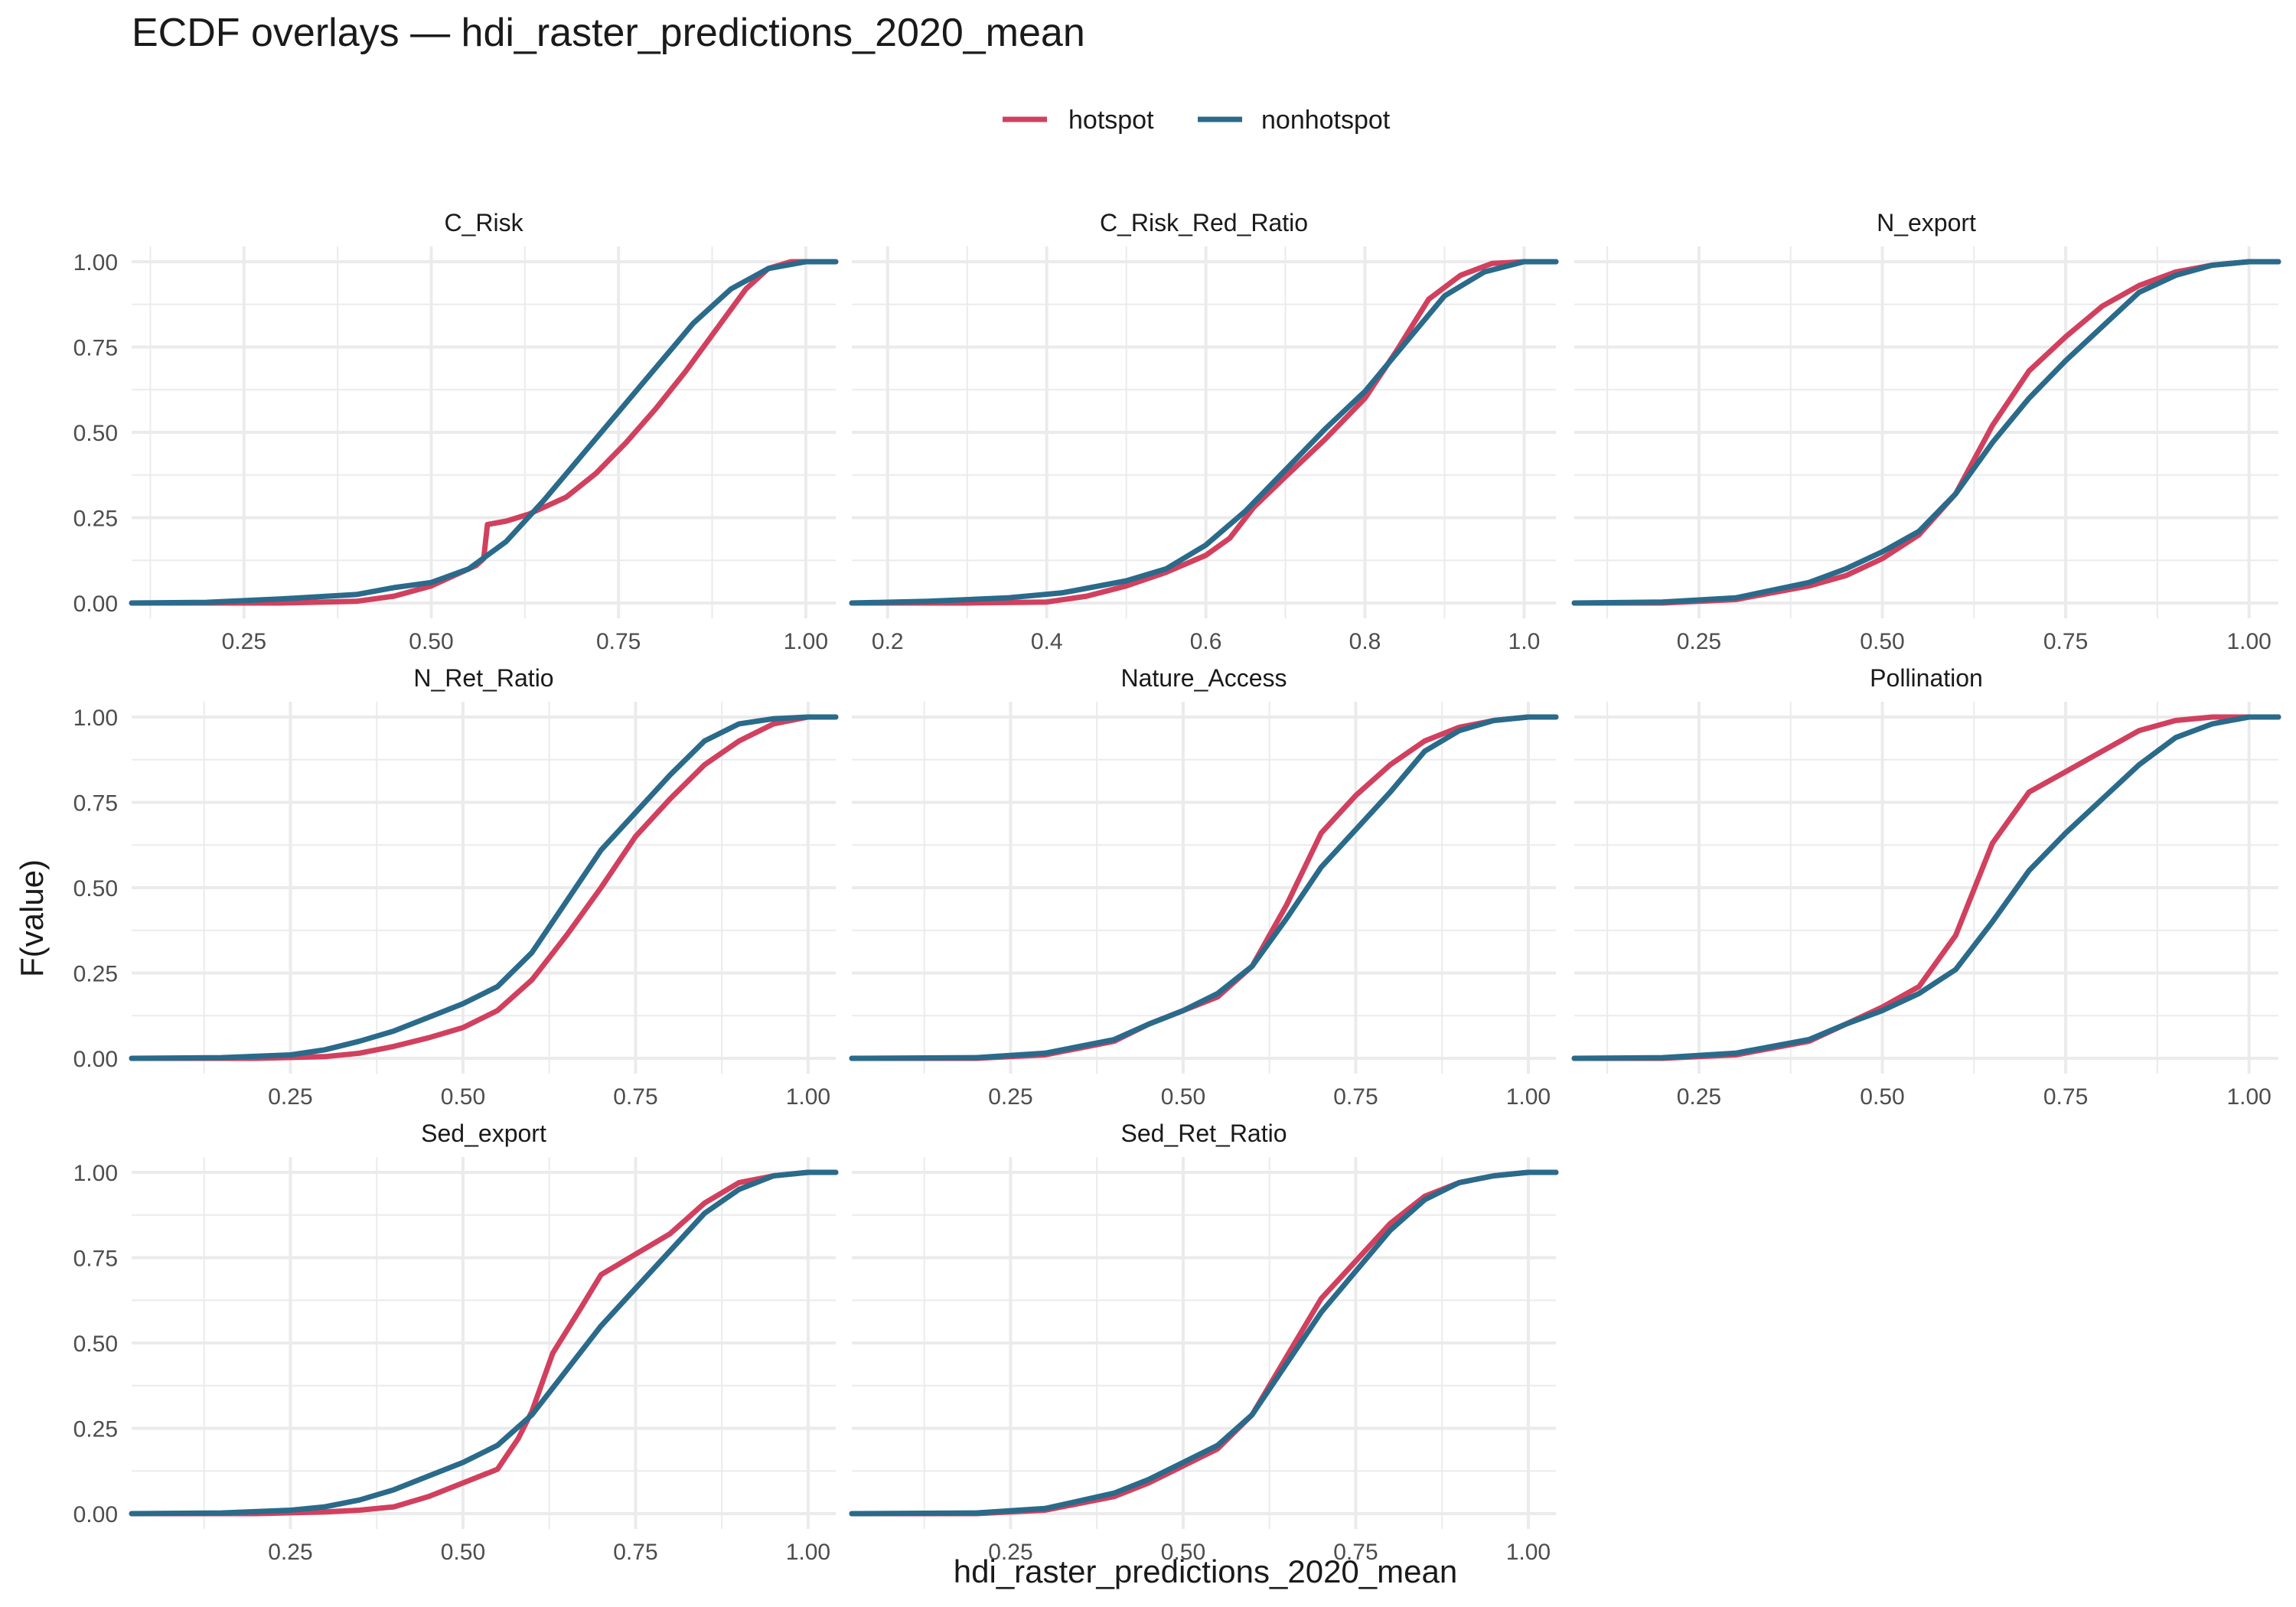 The width and height of the screenshot is (2296, 1607). I want to click on panel-title: Sed_export, so click(483, 1133).